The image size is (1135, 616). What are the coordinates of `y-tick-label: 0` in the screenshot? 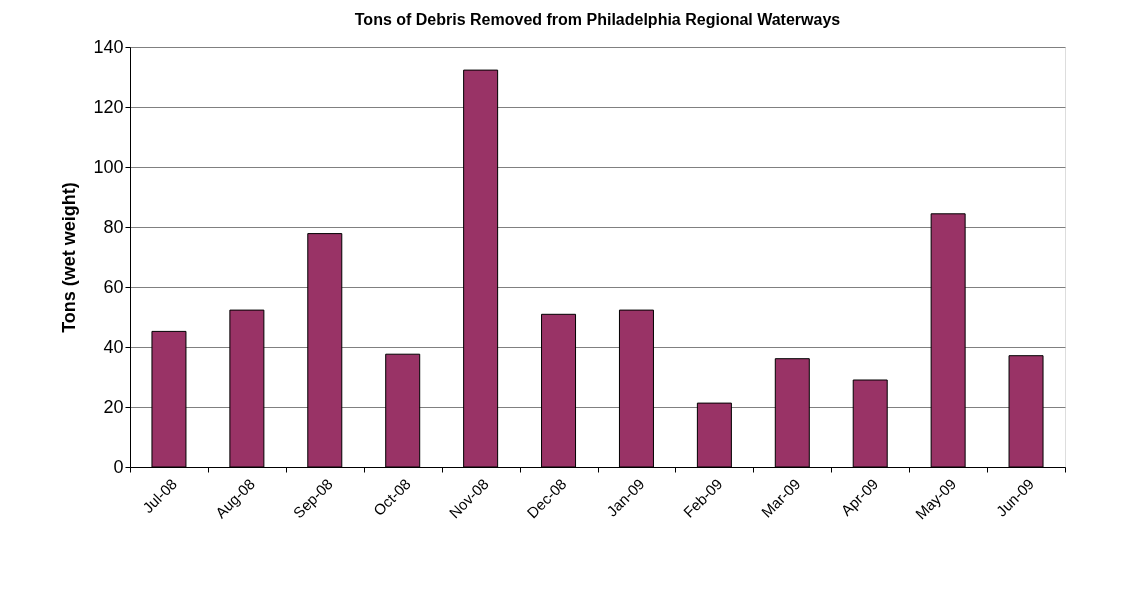 It's located at (118, 466).